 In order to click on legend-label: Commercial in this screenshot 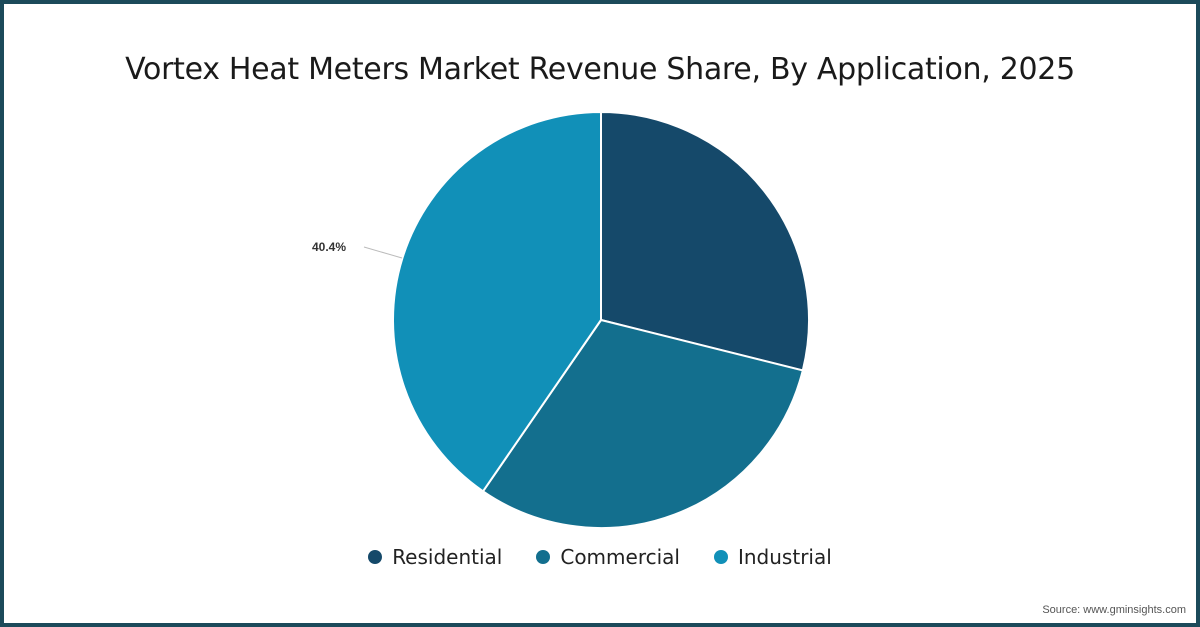, I will do `click(620, 557)`.